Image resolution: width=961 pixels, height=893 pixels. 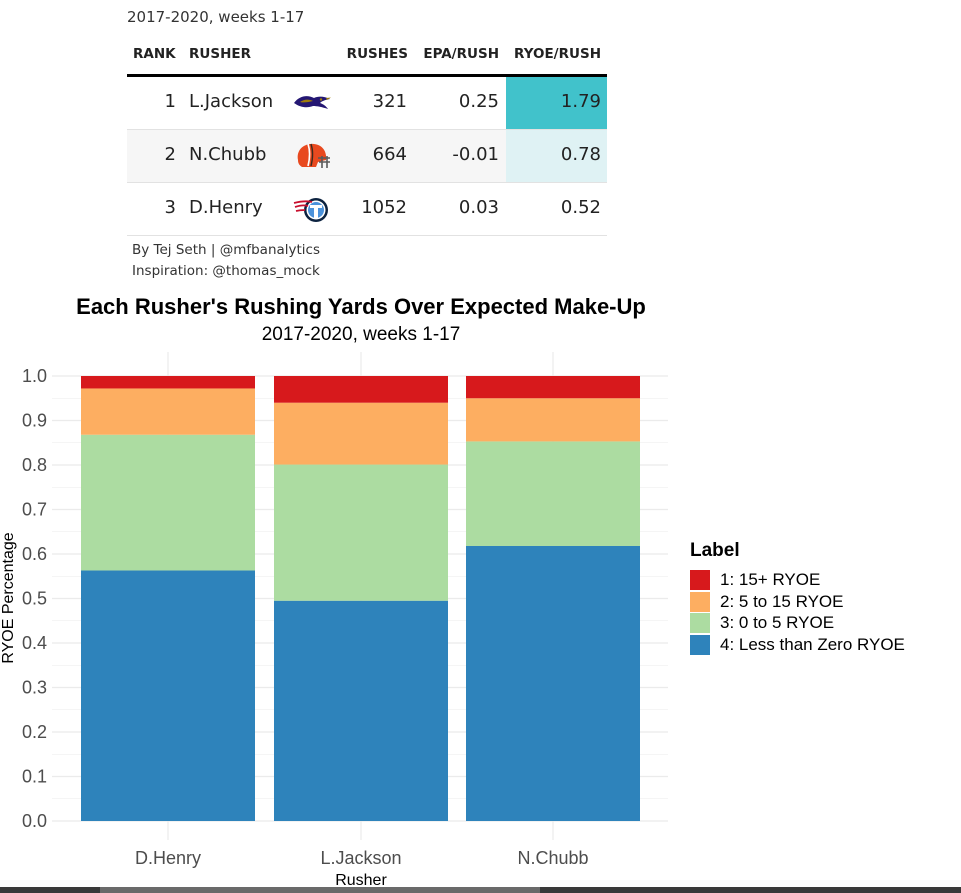 What do you see at coordinates (34, 421) in the screenshot?
I see `y-tick-label: 0.9` at bounding box center [34, 421].